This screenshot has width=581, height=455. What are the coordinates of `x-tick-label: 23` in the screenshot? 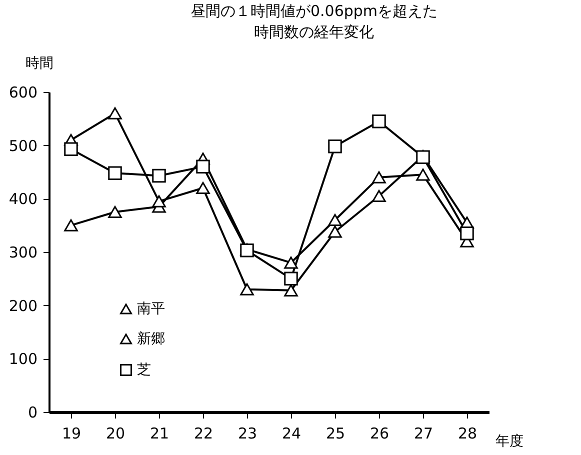 It's located at (248, 433).